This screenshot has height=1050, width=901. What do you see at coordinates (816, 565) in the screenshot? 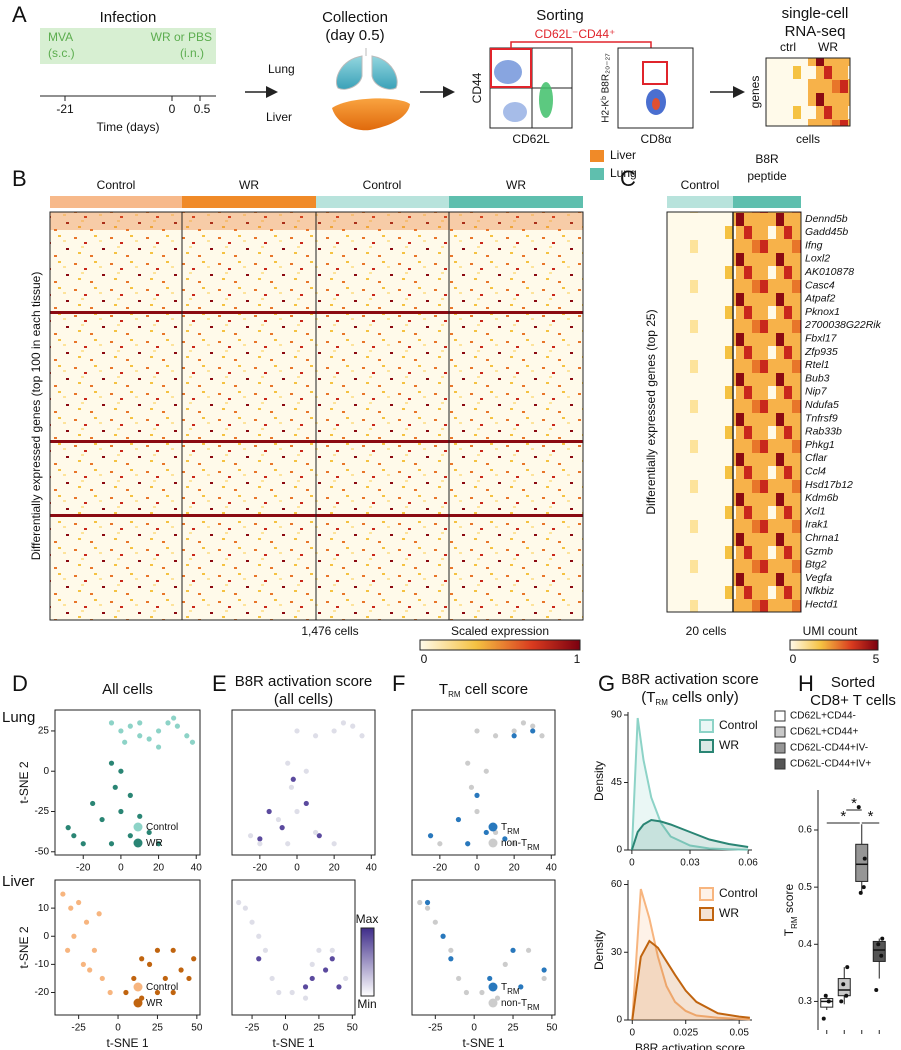
I see `gene-label: Btg2` at bounding box center [816, 565].